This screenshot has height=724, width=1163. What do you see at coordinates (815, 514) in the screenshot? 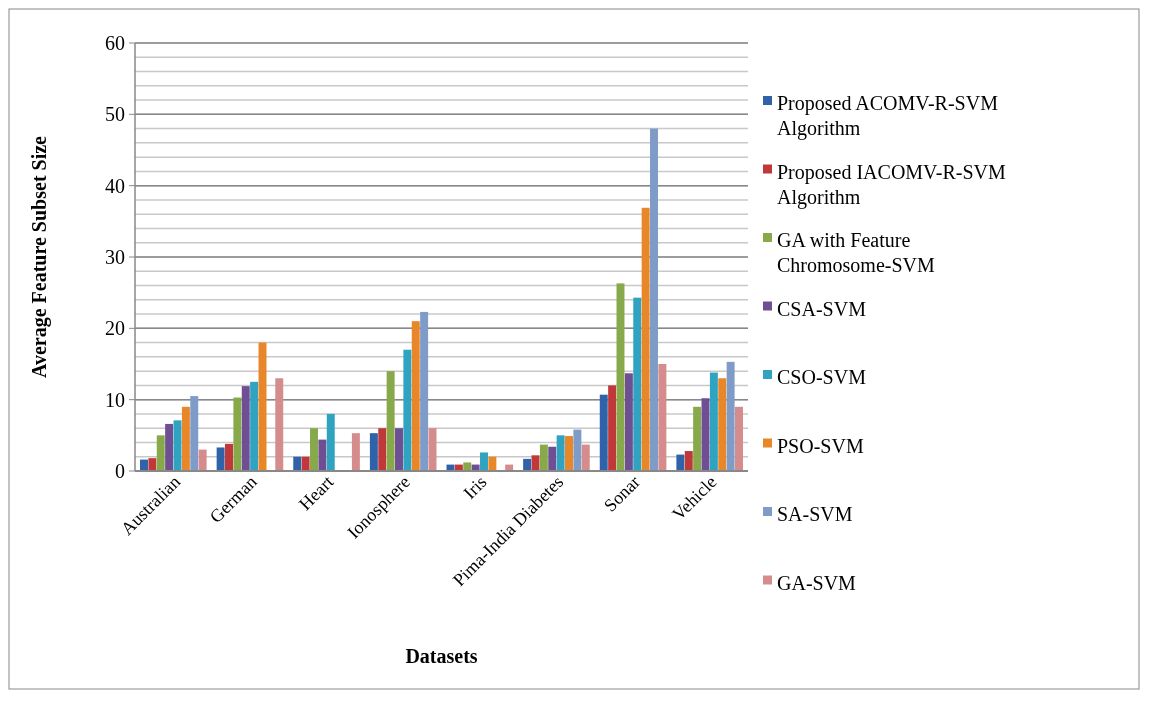
I see `legend-label: SA-SVM` at bounding box center [815, 514].